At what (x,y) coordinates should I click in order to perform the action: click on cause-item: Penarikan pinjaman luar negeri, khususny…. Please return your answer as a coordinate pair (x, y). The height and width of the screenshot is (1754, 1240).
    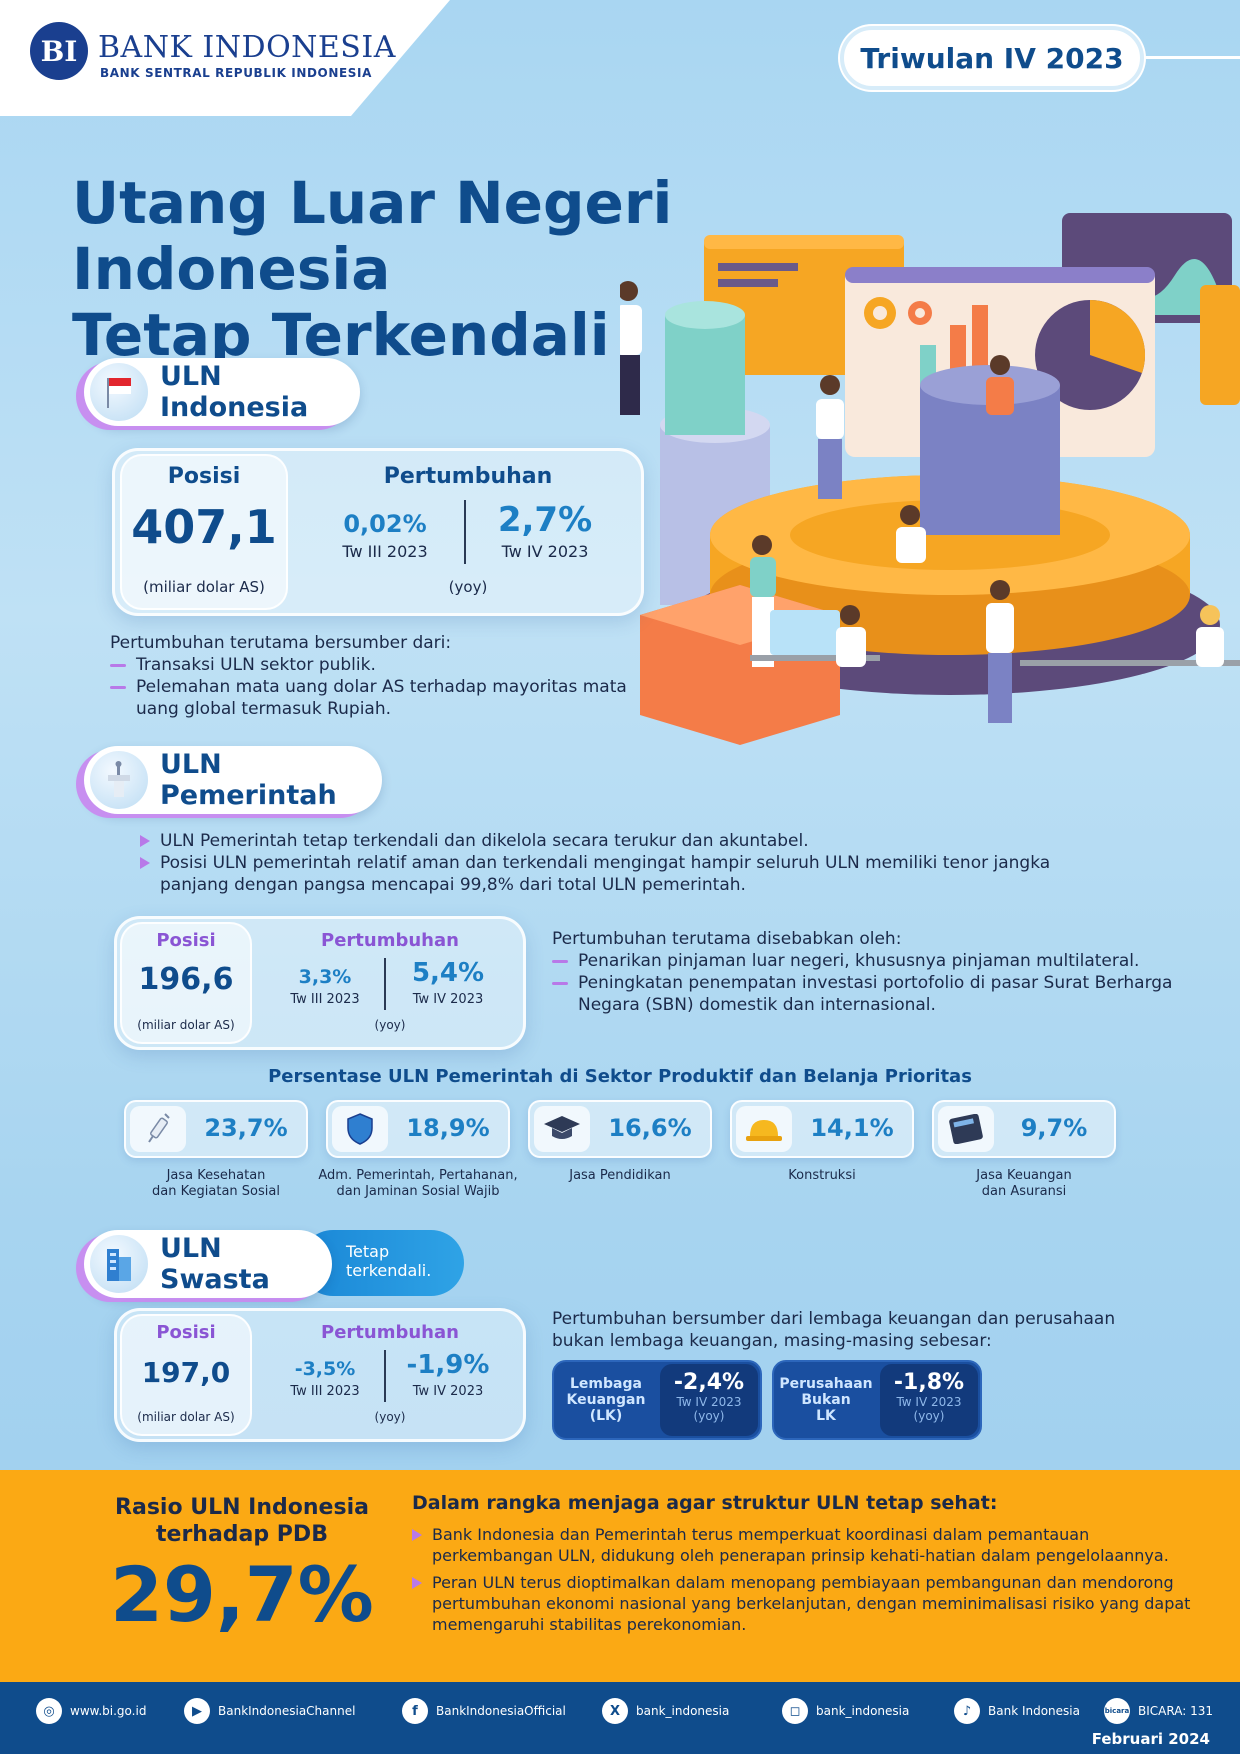
    Looking at the image, I should click on (867, 961).